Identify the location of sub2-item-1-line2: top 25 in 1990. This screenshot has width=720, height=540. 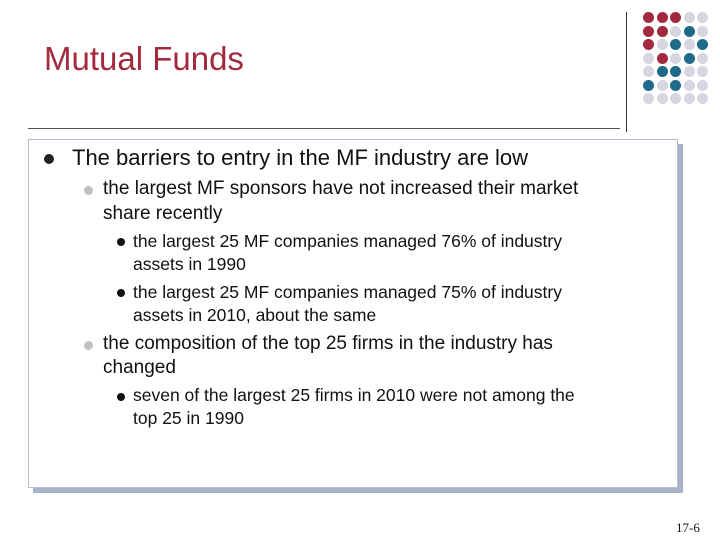
(188, 418).